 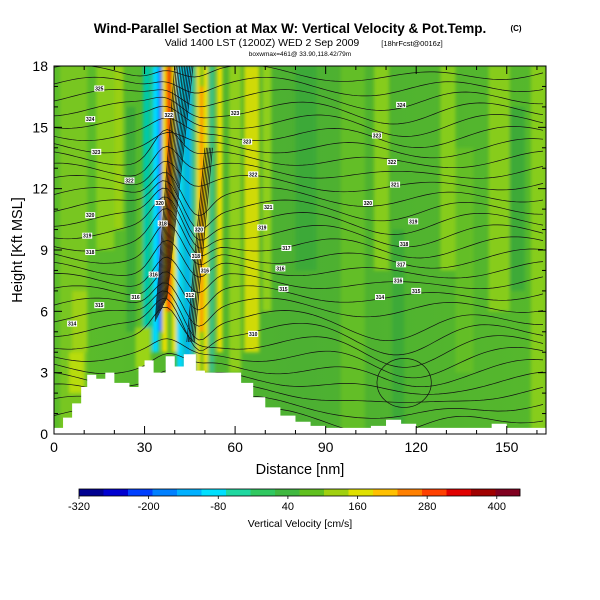 I want to click on contour-label: 322, so click(x=392, y=162).